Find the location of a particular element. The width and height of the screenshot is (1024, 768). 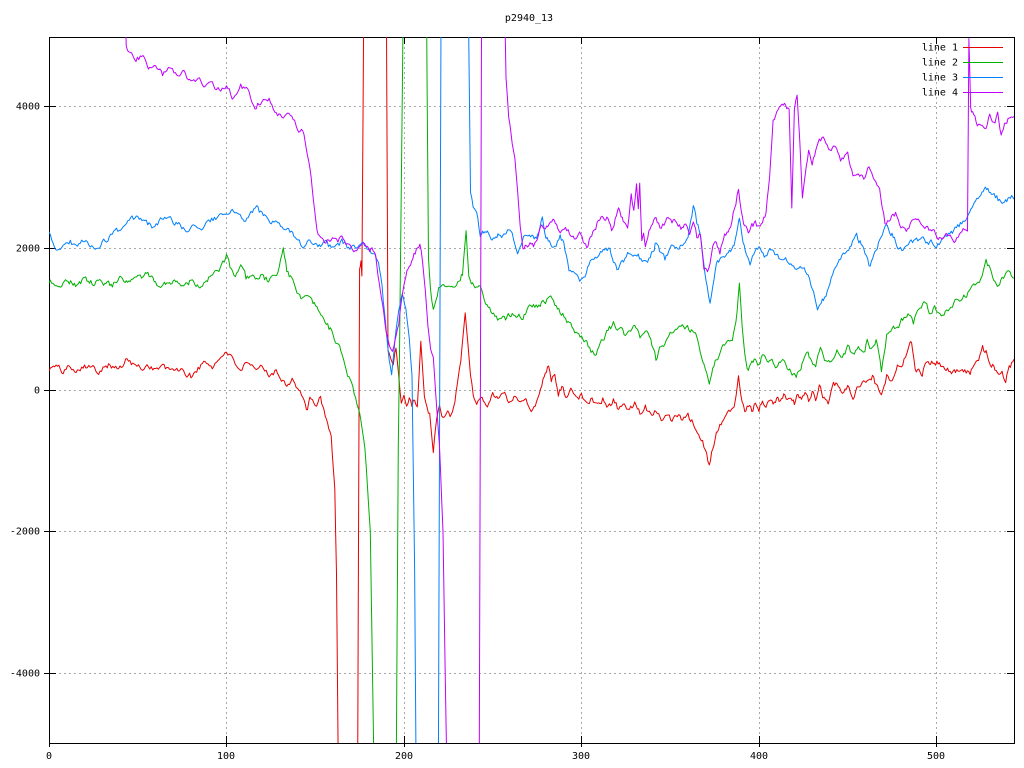

x-tick-label: 100 is located at coordinates (226, 756).